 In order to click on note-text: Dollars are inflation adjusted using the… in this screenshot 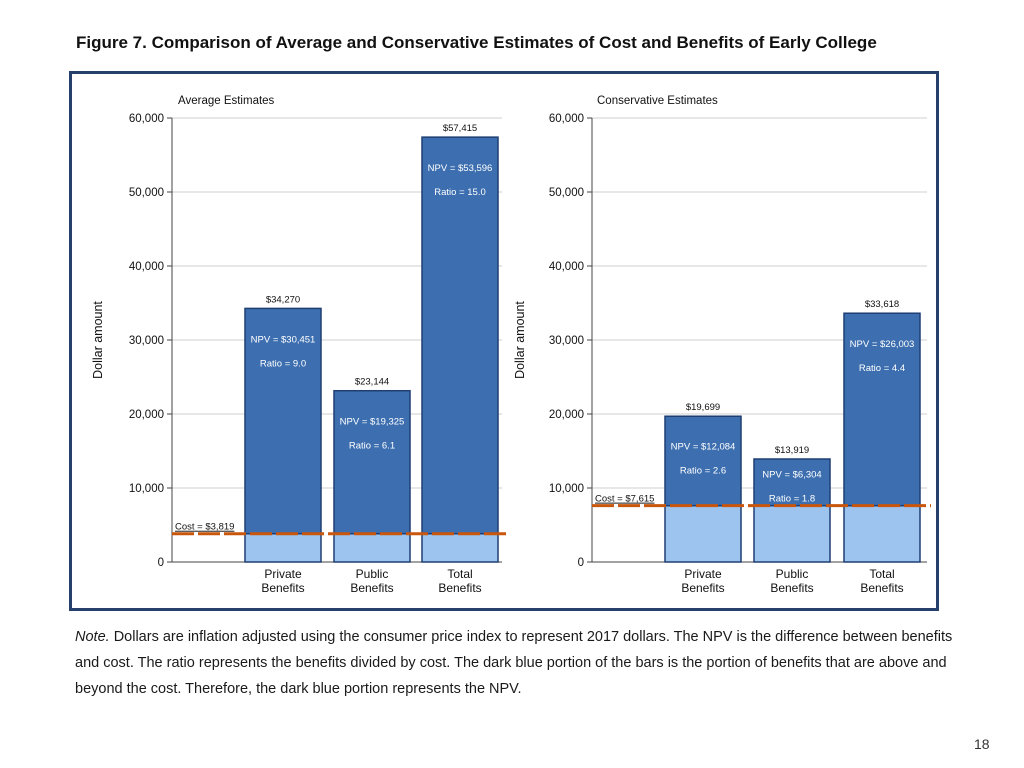, I will do `click(514, 663)`.